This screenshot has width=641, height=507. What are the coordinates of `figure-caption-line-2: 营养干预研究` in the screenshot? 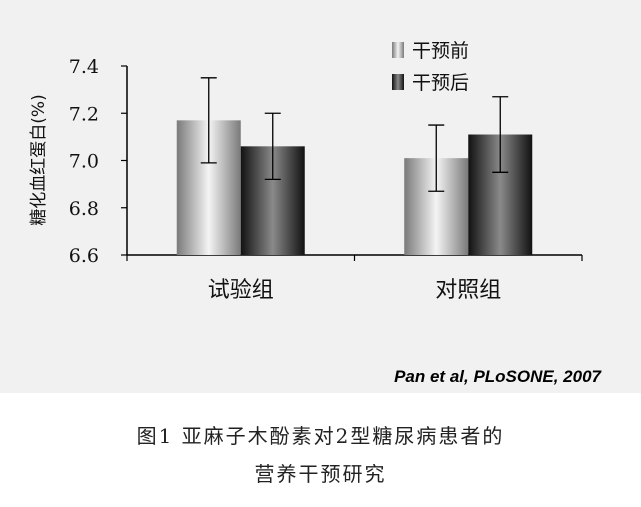 It's located at (320, 474).